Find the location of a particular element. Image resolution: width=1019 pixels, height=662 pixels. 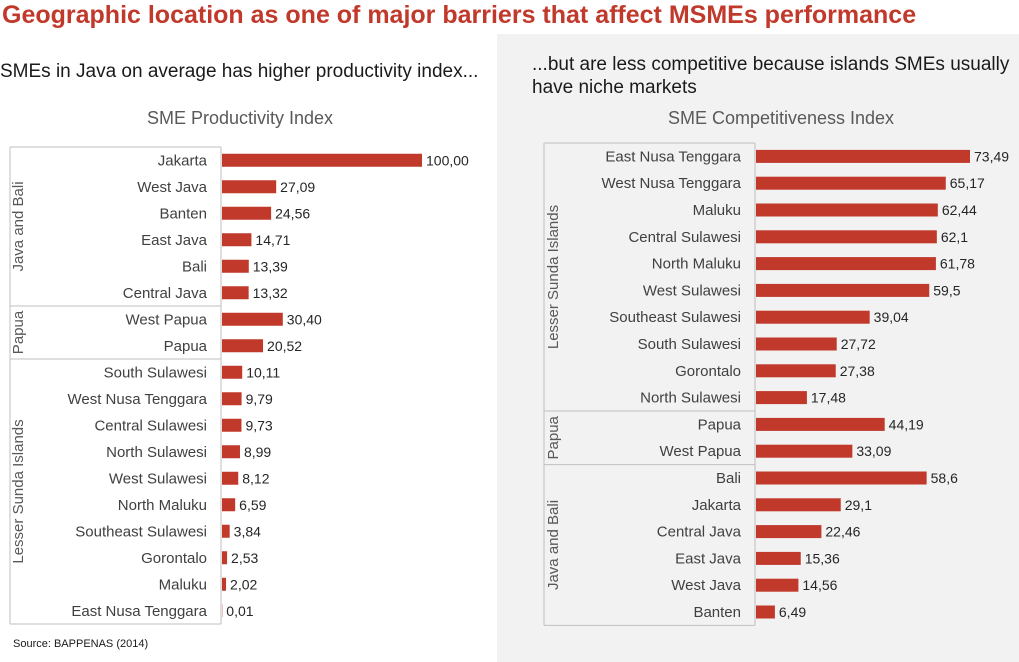

value-label: 27,09 is located at coordinates (297, 187).